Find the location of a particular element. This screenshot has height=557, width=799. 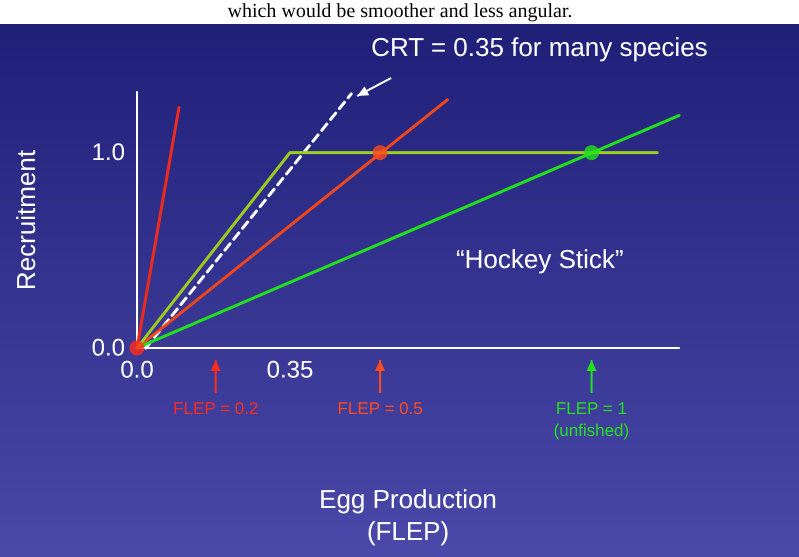

x-tick-label: 0.35 is located at coordinates (290, 370).